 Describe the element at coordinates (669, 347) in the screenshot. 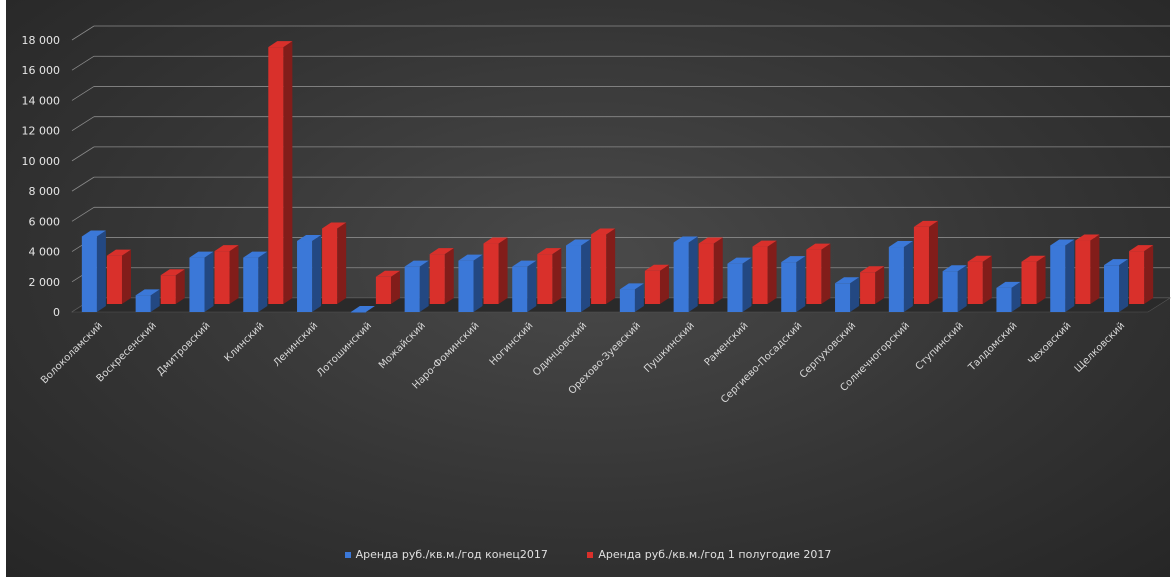

I see `x-tick-label: Пушкинский` at that location.